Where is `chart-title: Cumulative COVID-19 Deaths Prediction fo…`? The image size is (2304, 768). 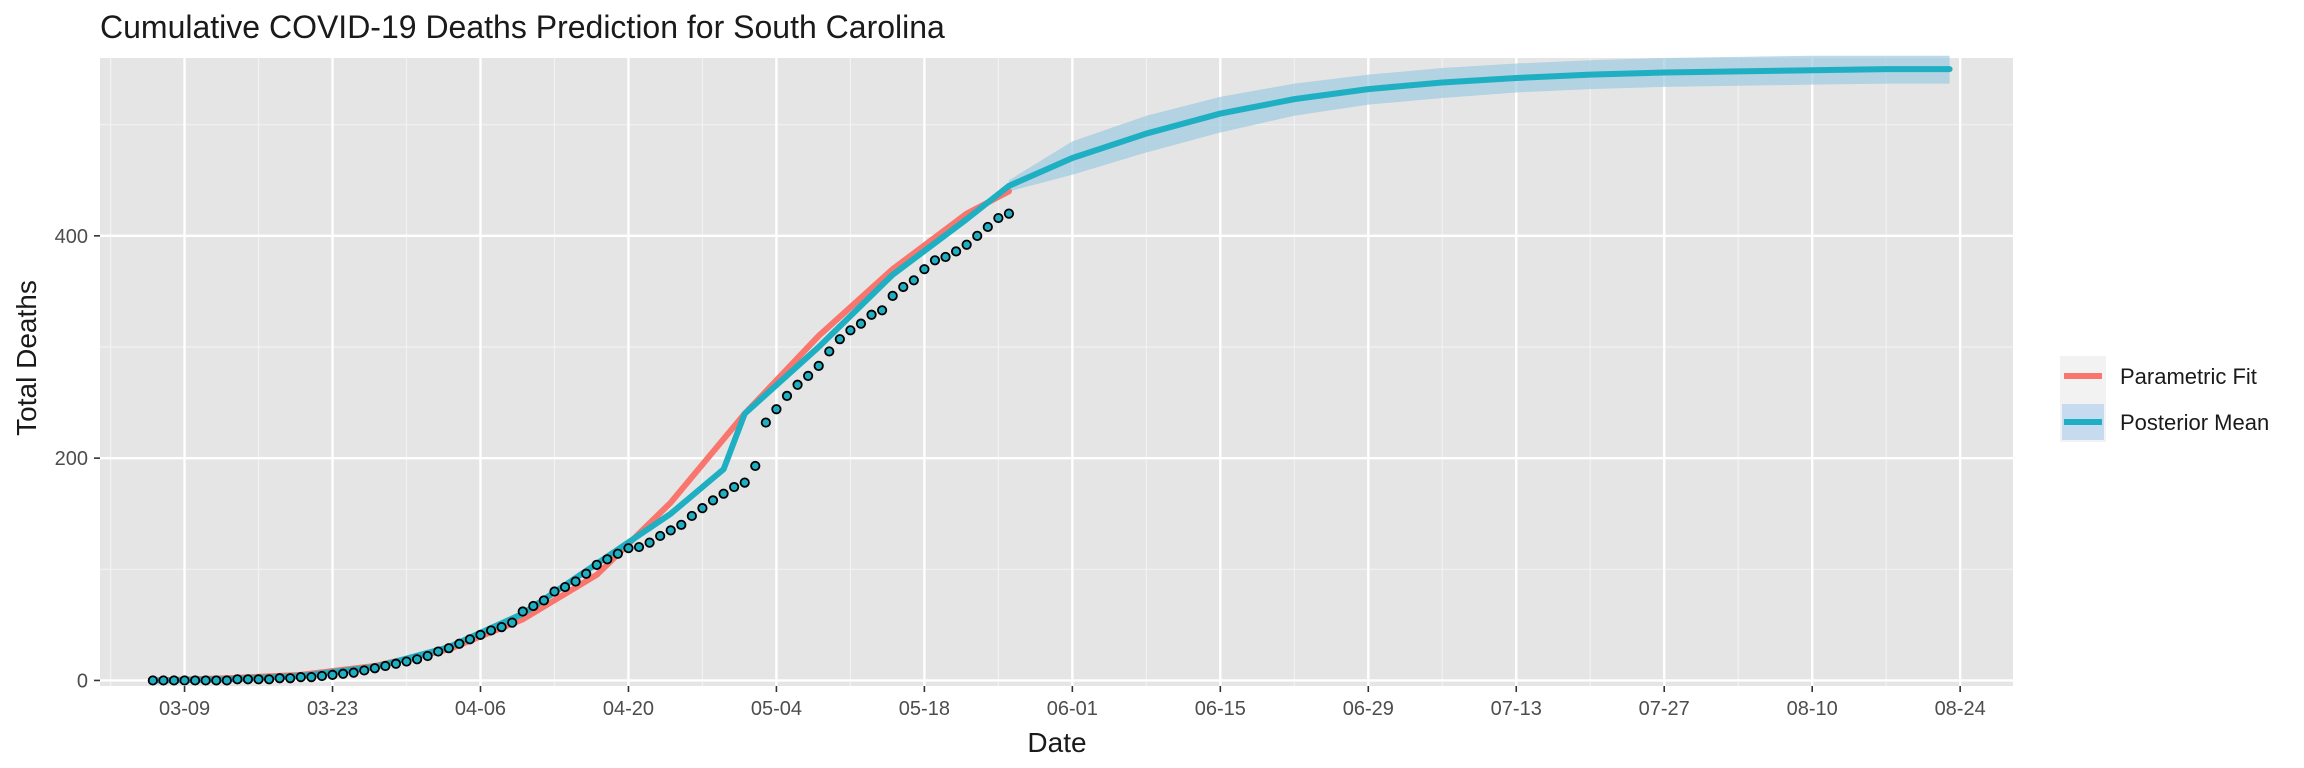 chart-title: Cumulative COVID-19 Deaths Prediction fo… is located at coordinates (522, 27).